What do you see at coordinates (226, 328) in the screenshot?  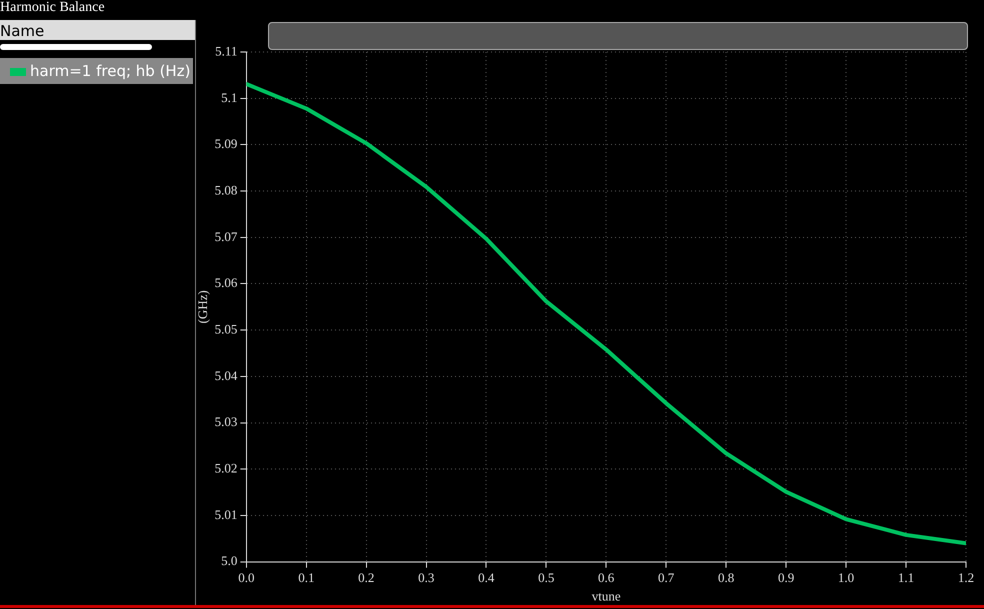 I see `y-tick-label: 5.05` at bounding box center [226, 328].